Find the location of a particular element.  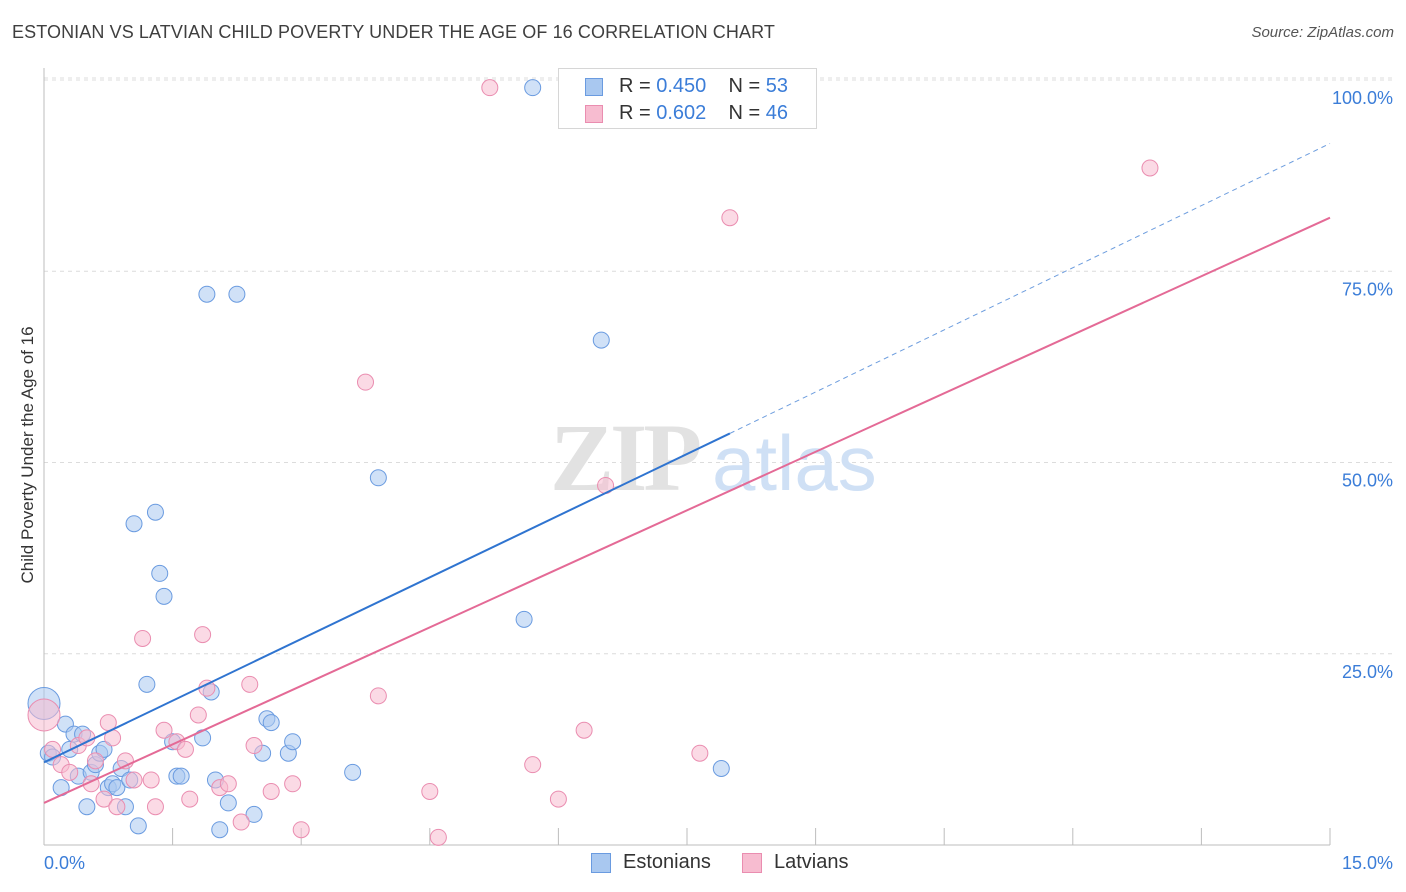

estonians-n-value: 53 is located at coordinates (777, 86).